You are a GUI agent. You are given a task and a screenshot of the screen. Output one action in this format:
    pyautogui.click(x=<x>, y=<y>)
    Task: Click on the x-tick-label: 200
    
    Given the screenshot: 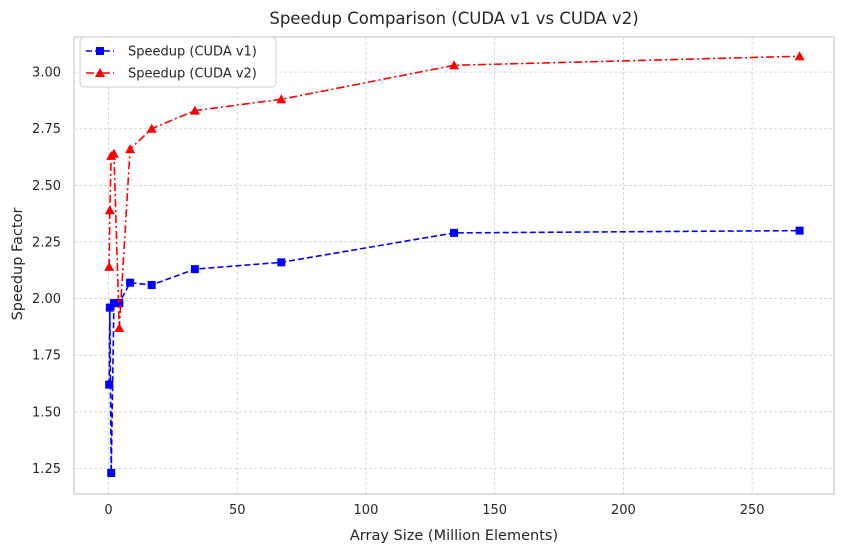 What is the action you would take?
    pyautogui.click(x=623, y=510)
    